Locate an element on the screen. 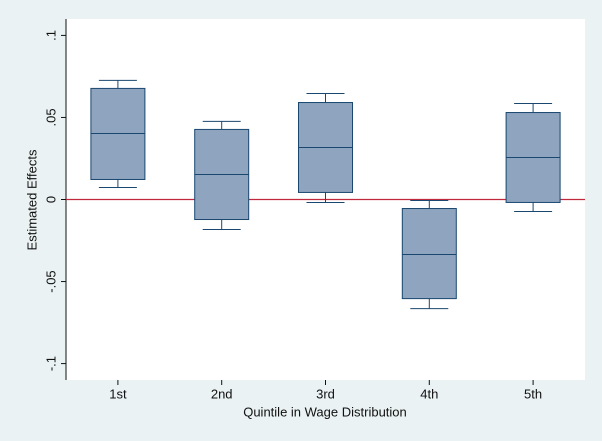 The height and width of the screenshot is (441, 602). y-tick-label: -.1 is located at coordinates (50, 363).